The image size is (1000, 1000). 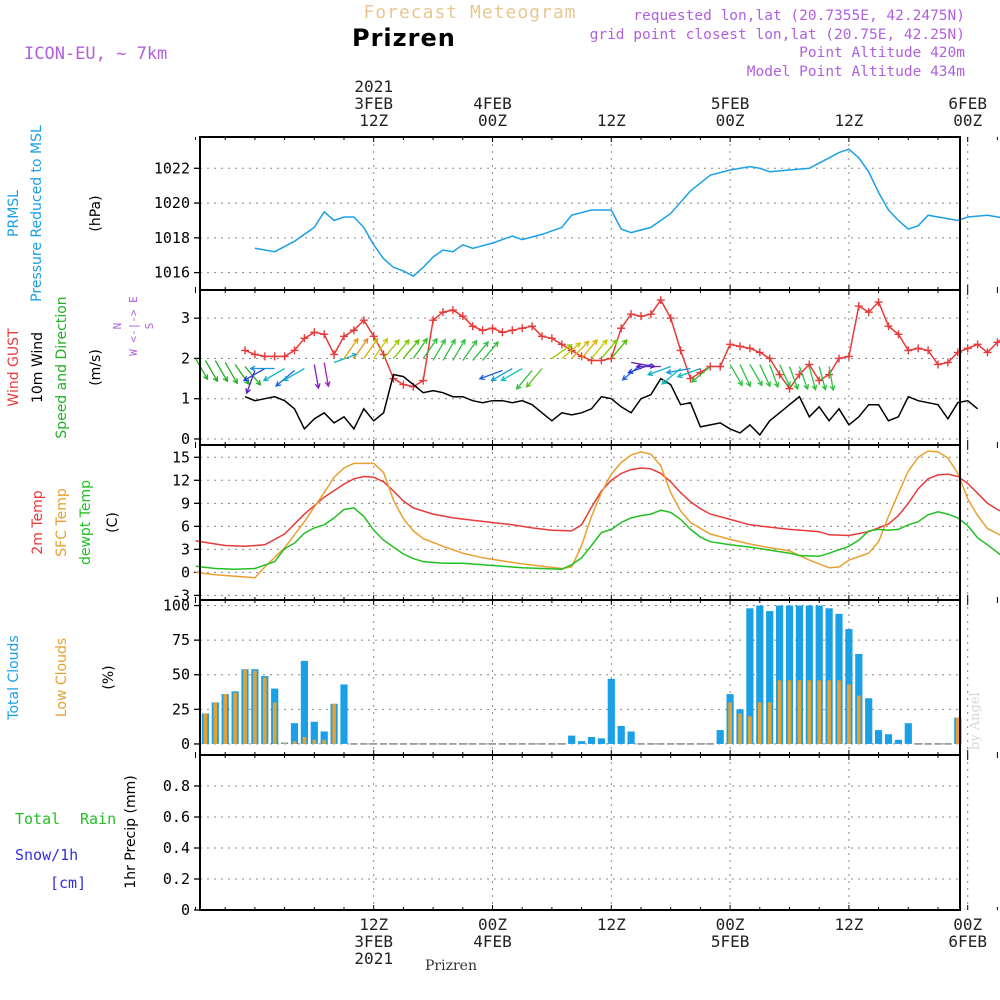 I want to click on series-line-2m-temp, so click(x=597, y=507).